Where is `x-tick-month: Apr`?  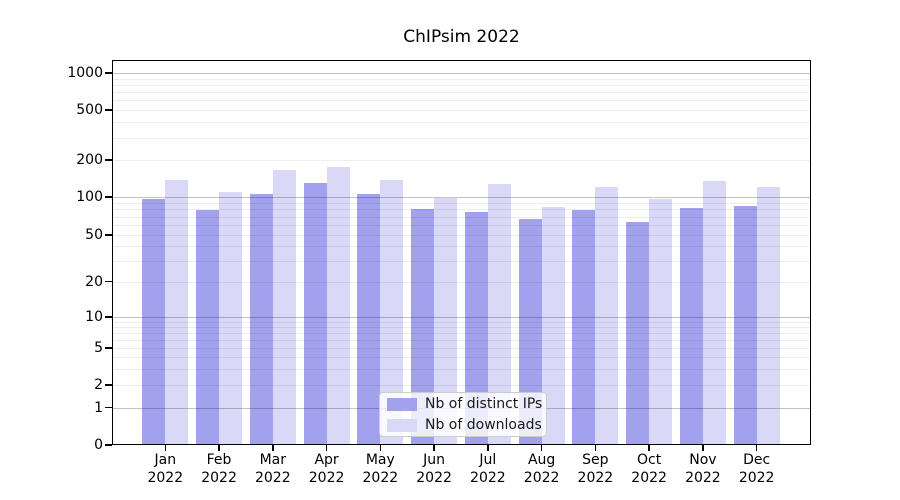 x-tick-month: Apr is located at coordinates (326, 460).